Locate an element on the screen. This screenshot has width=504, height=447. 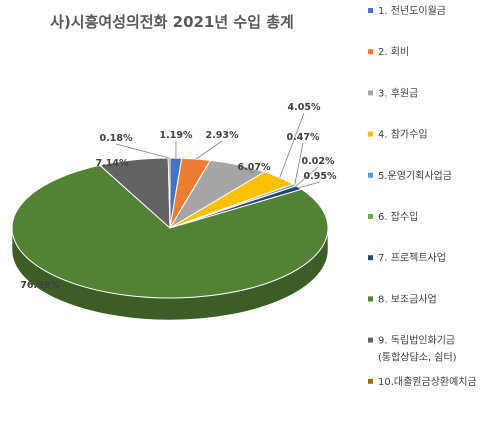
data-label-1: 1.19% is located at coordinates (176, 135).